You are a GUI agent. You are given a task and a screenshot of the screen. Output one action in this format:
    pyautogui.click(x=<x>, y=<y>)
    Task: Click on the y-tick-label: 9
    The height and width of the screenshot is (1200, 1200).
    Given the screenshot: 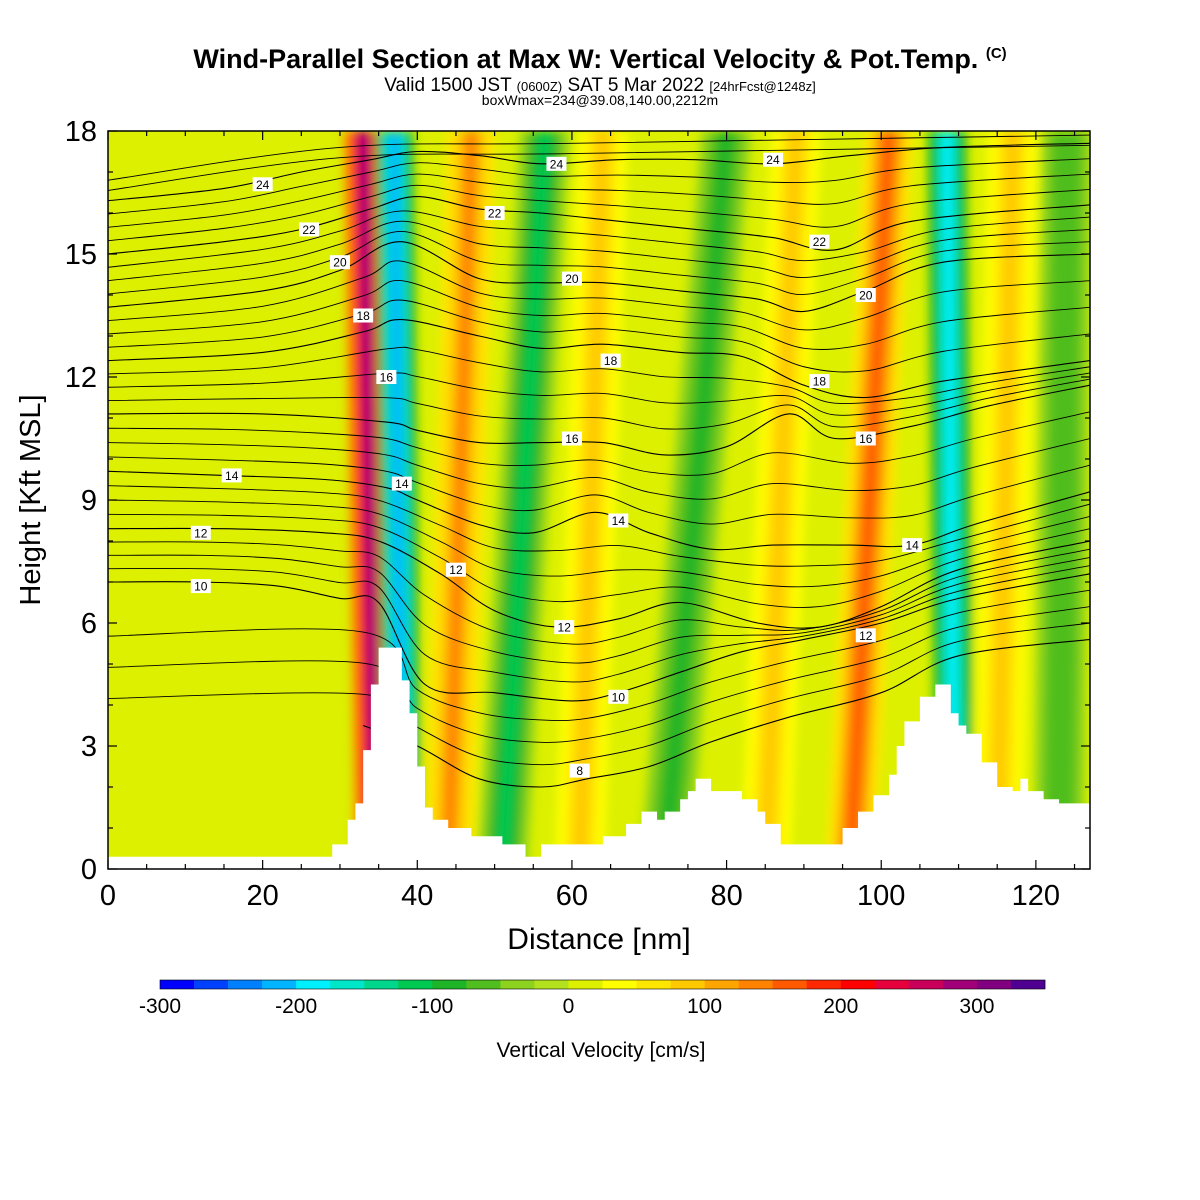 What is the action you would take?
    pyautogui.click(x=89, y=501)
    